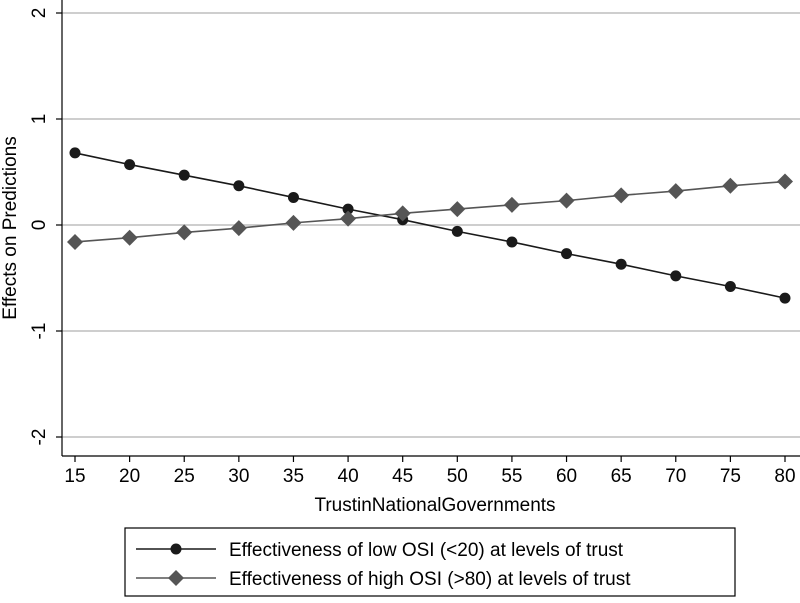  What do you see at coordinates (784, 476) in the screenshot?
I see `xtick-label: 80` at bounding box center [784, 476].